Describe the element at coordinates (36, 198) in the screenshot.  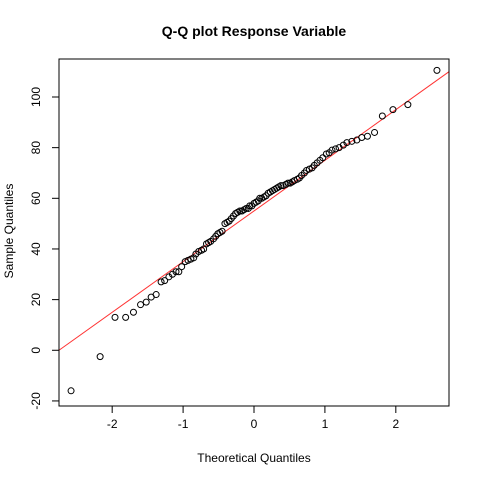
I see `y-tick-label: 60` at that location.